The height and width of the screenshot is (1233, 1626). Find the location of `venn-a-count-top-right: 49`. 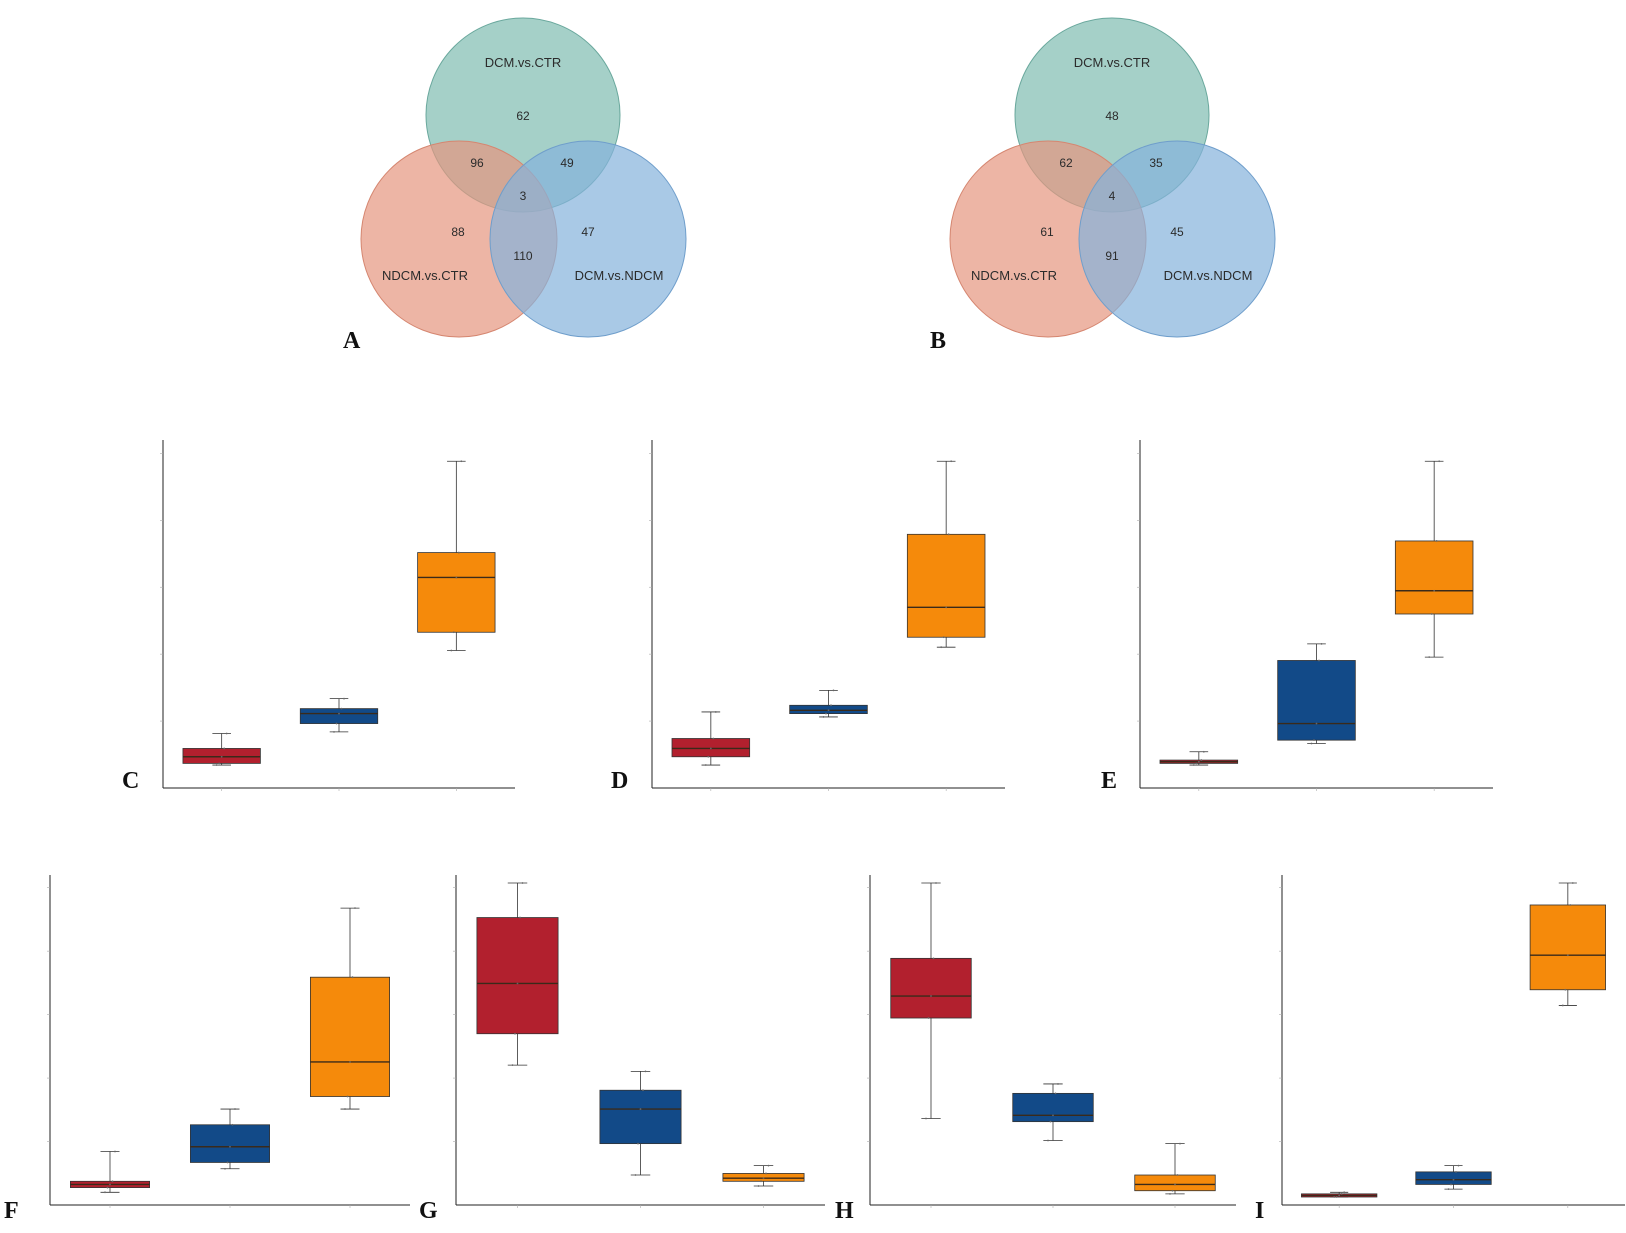

venn-a-count-top-right: 49 is located at coordinates (567, 163).